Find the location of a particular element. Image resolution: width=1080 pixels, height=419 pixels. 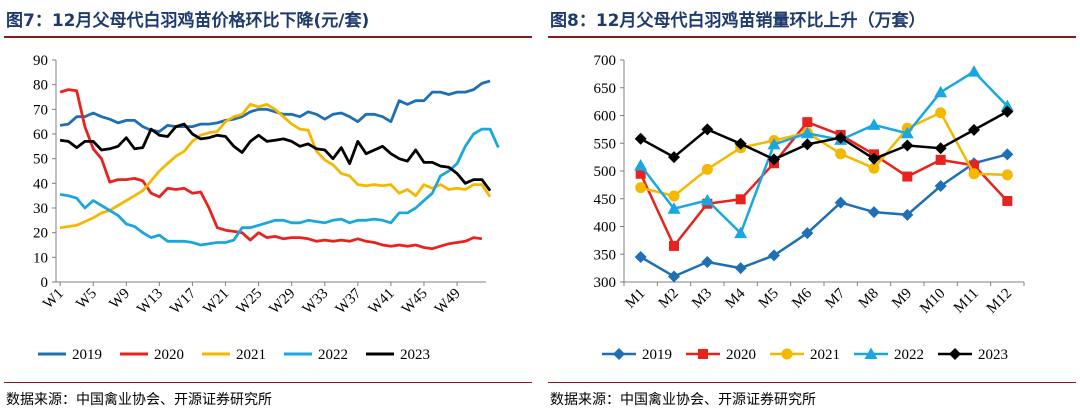

x-tick-label: M9 is located at coordinates (902, 299).